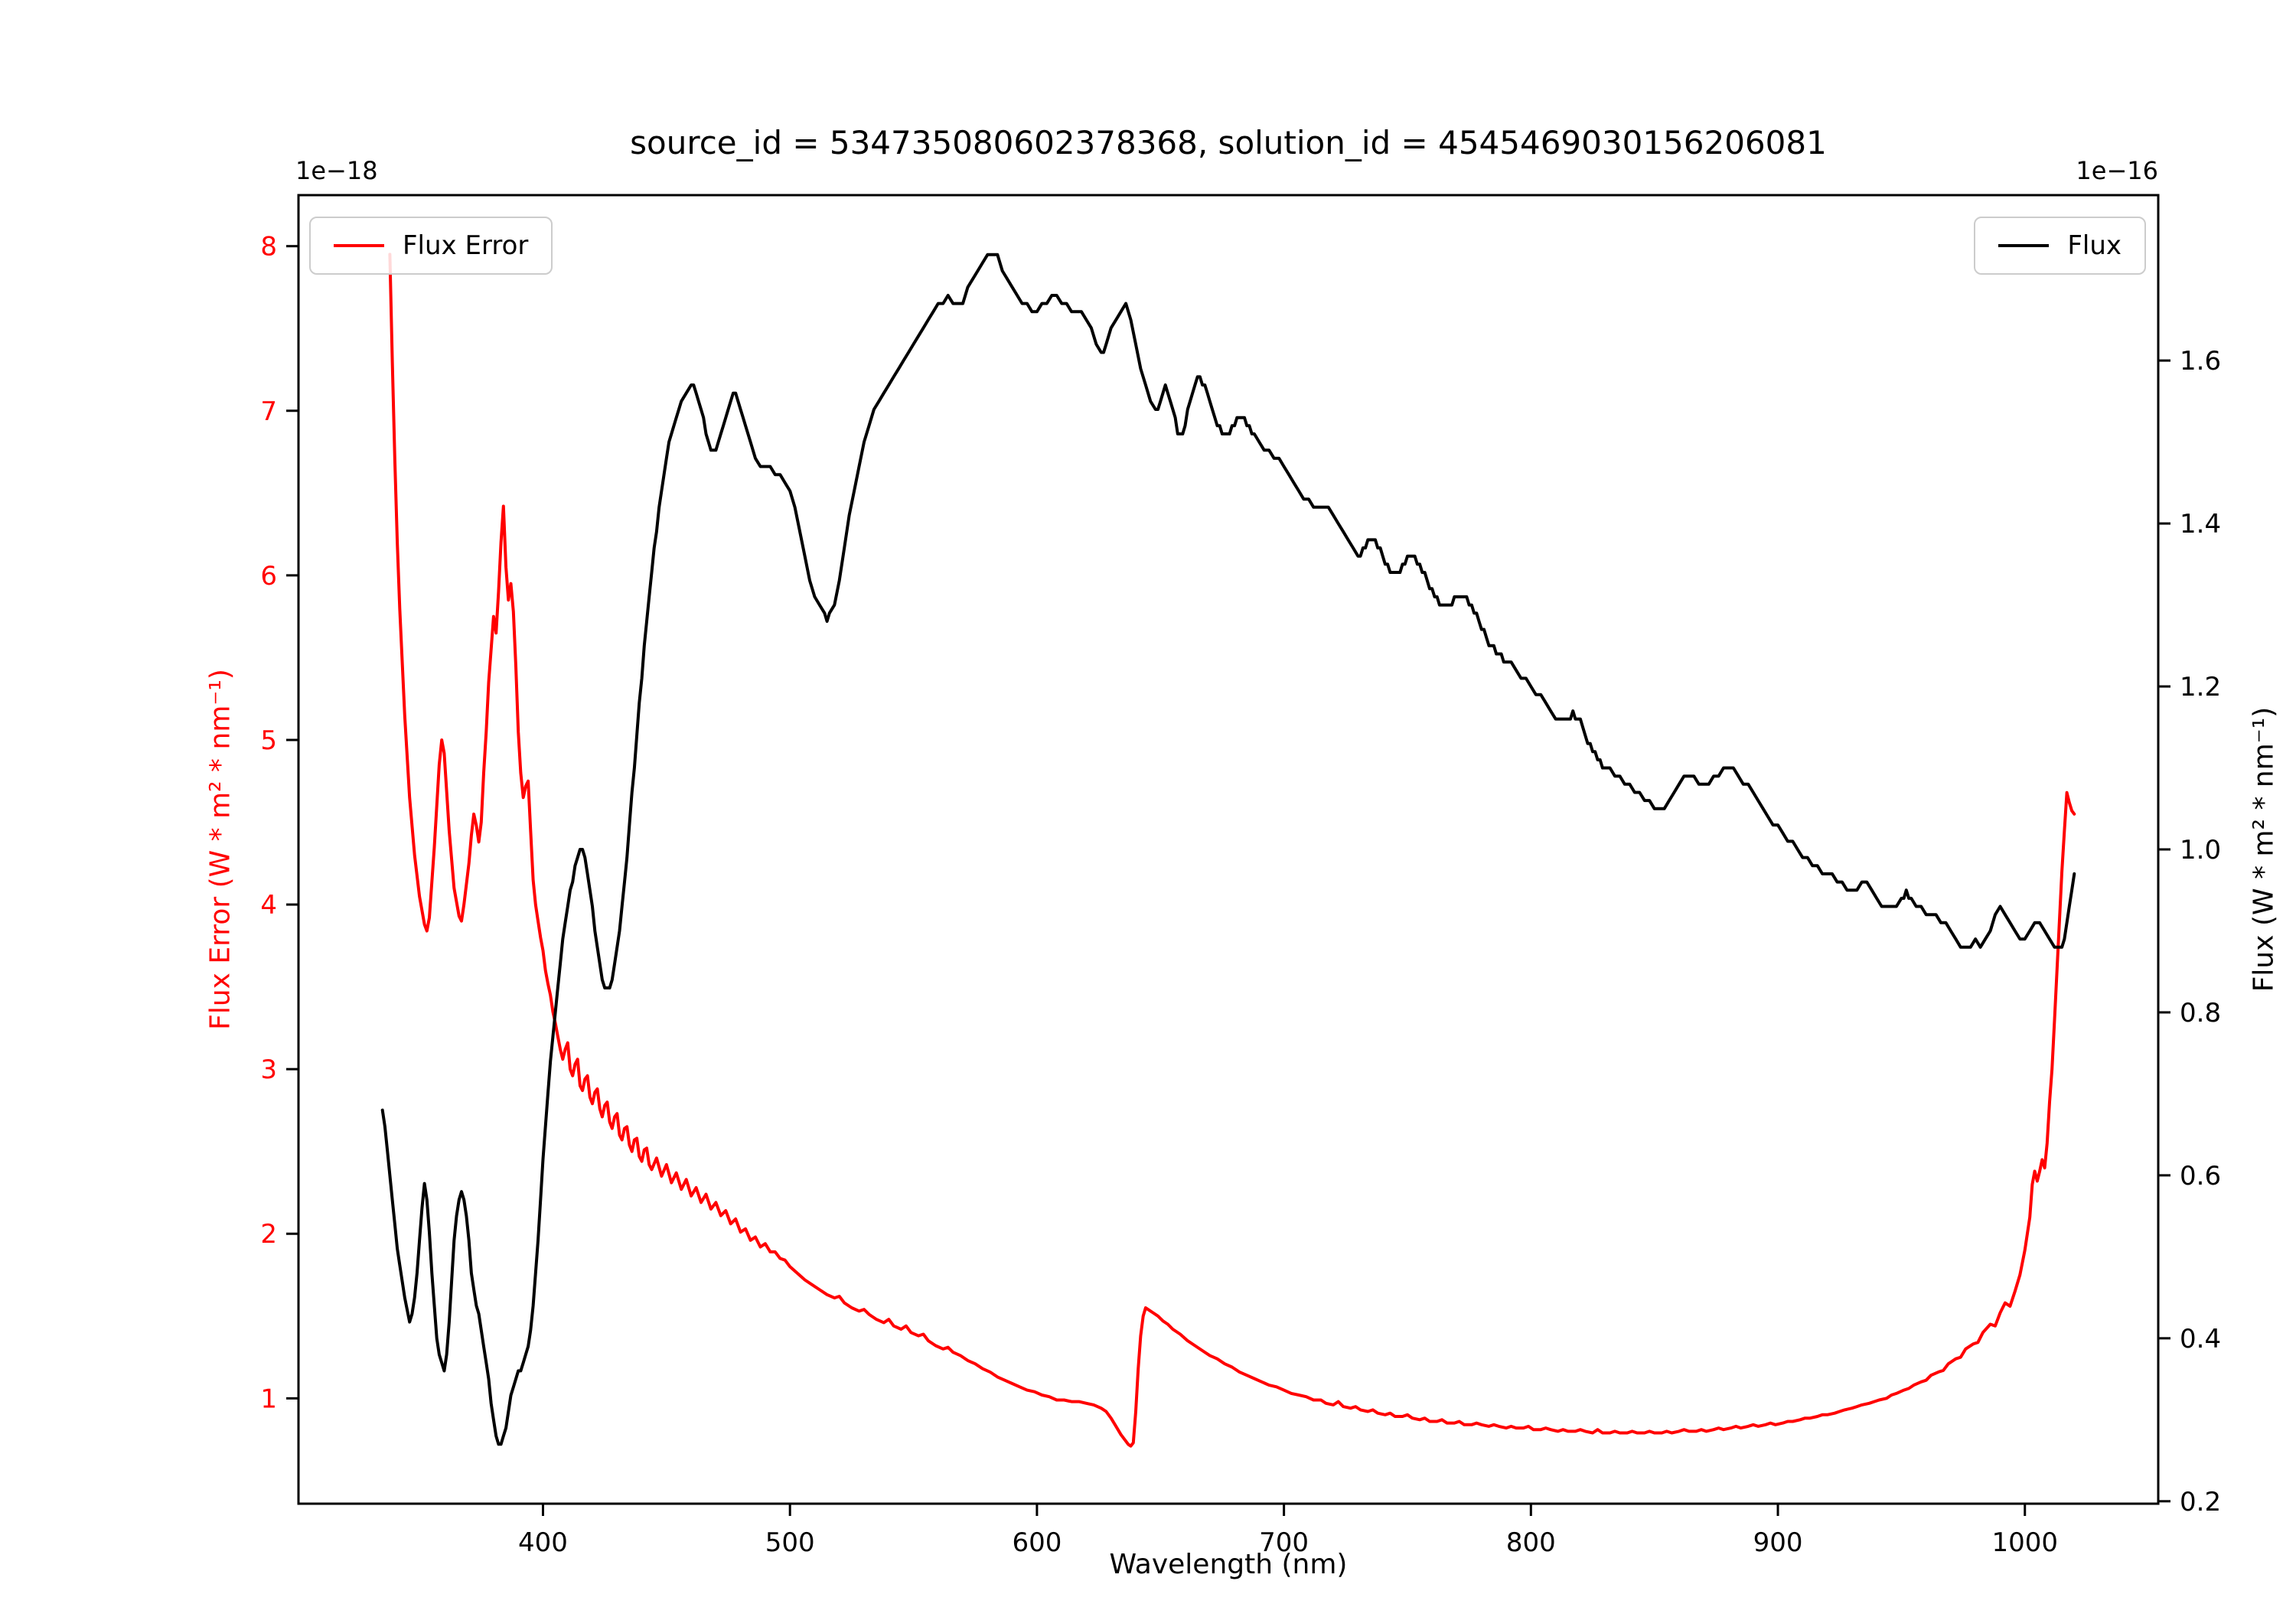  What do you see at coordinates (2200, 524) in the screenshot?
I see `y-right-tick-label: 1.4` at bounding box center [2200, 524].